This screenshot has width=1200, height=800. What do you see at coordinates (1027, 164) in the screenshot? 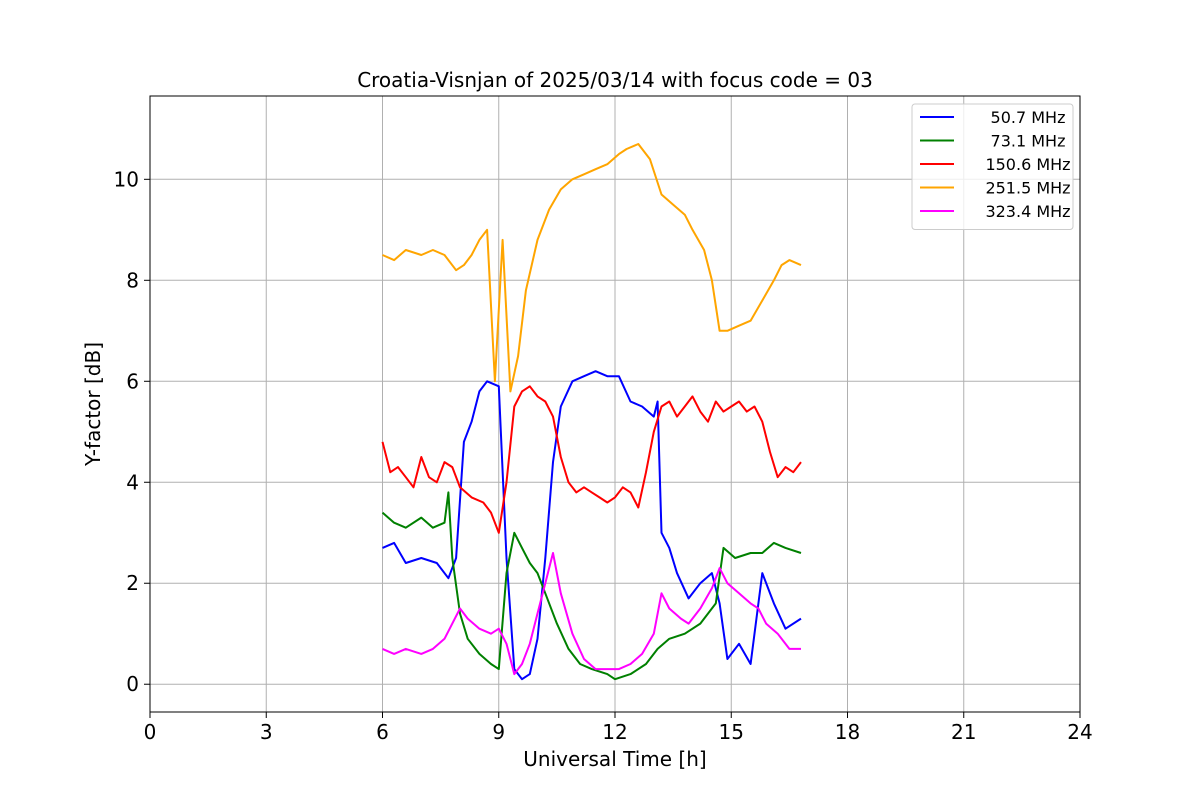
I see `legend-entry: 150.6 MHz` at bounding box center [1027, 164].